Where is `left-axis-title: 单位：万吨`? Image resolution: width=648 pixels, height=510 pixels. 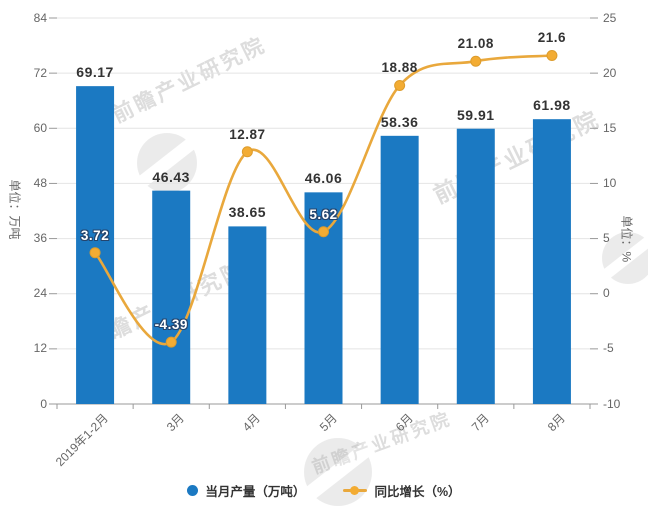
left-axis-title: 单位：万吨 is located at coordinates (14, 209).